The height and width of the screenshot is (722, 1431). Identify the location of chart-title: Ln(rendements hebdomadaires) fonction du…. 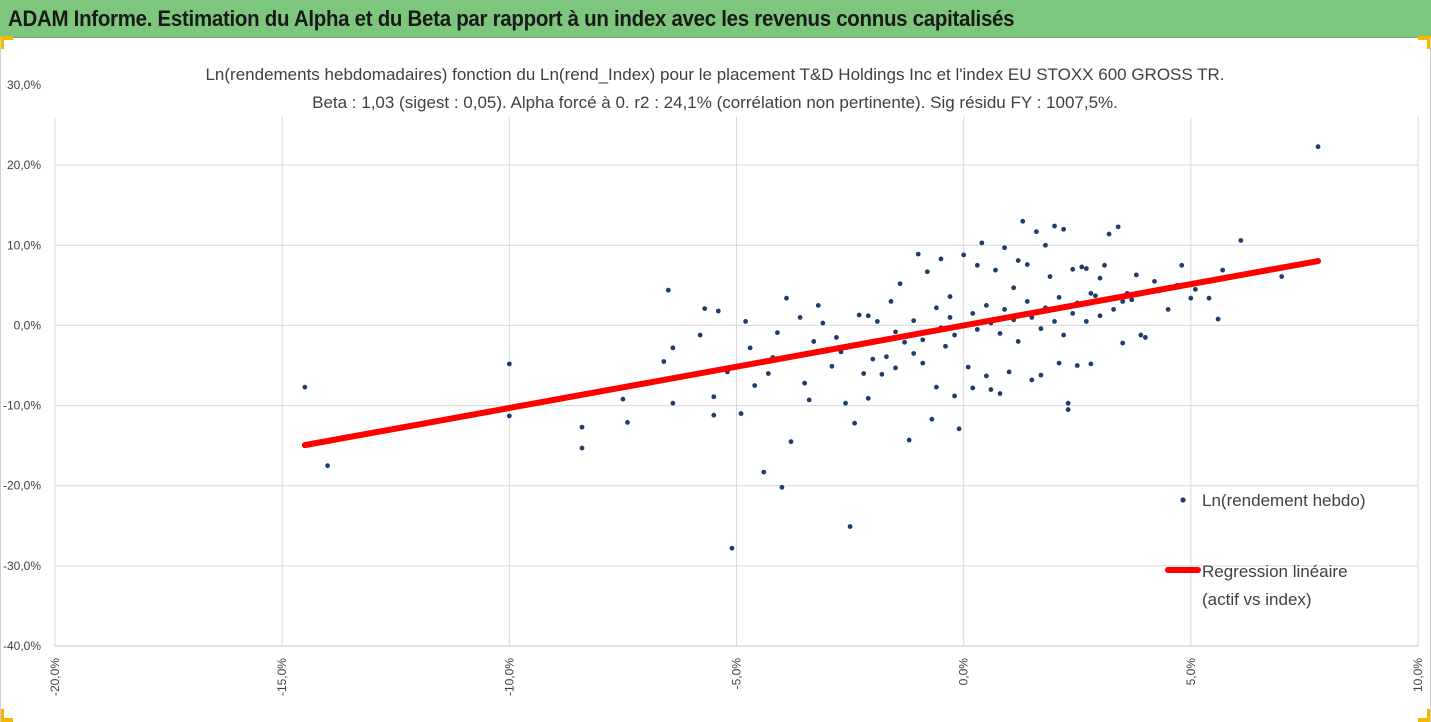
(714, 74).